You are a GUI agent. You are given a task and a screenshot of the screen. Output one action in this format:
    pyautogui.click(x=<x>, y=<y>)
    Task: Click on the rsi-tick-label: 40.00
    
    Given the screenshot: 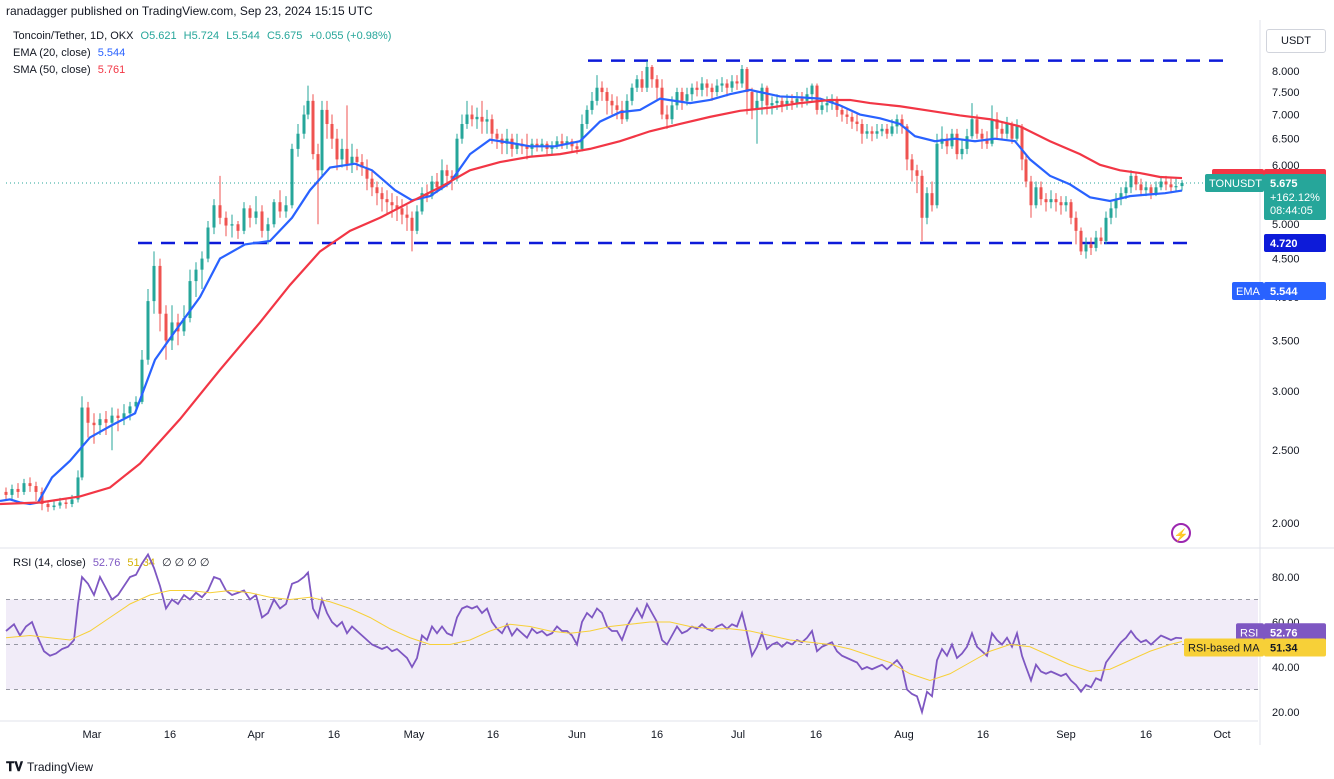 What is the action you would take?
    pyautogui.click(x=1286, y=668)
    